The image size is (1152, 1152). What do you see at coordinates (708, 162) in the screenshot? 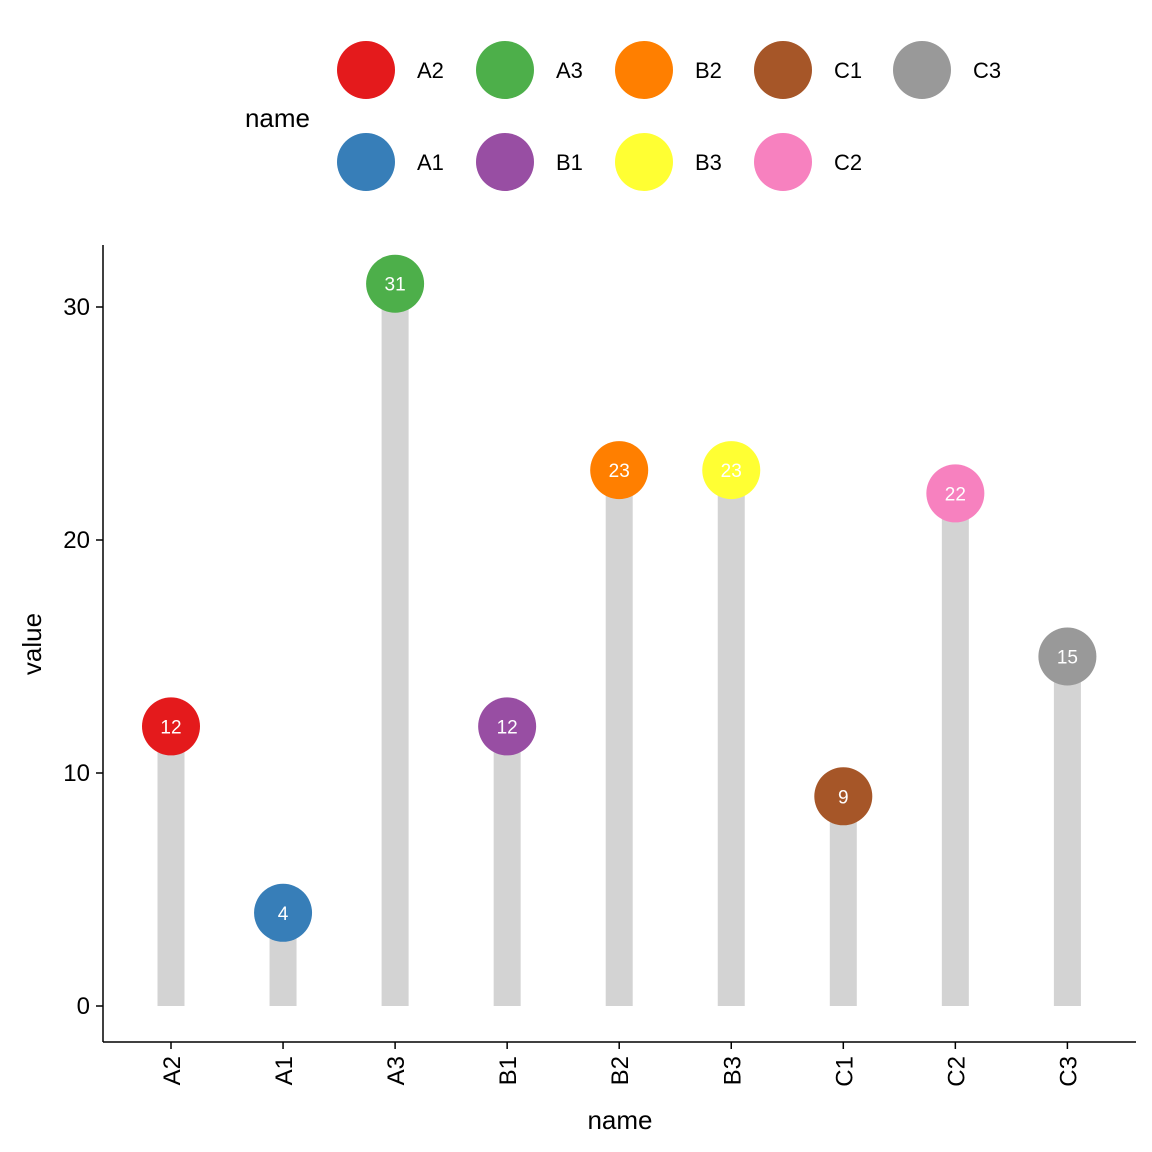
I see `legend-label-b3: B3` at bounding box center [708, 162].